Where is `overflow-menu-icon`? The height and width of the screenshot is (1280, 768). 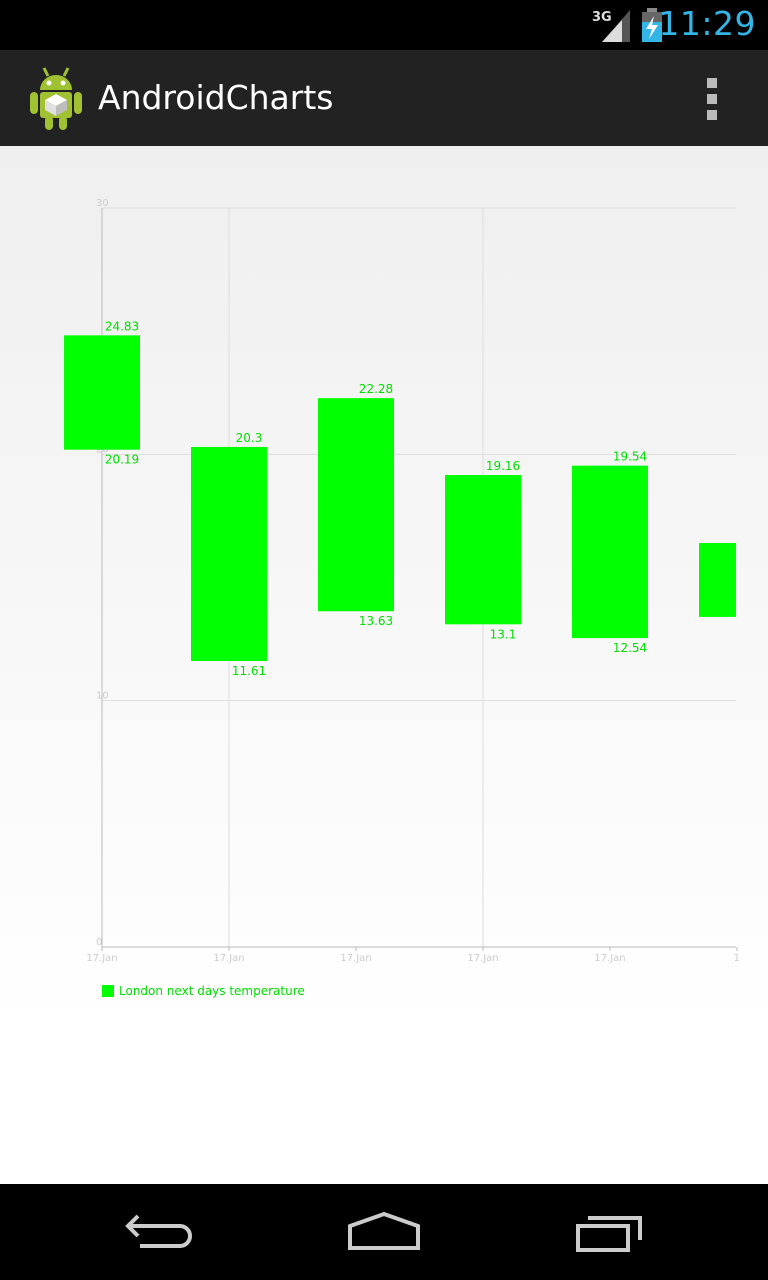
overflow-menu-icon is located at coordinates (712, 99).